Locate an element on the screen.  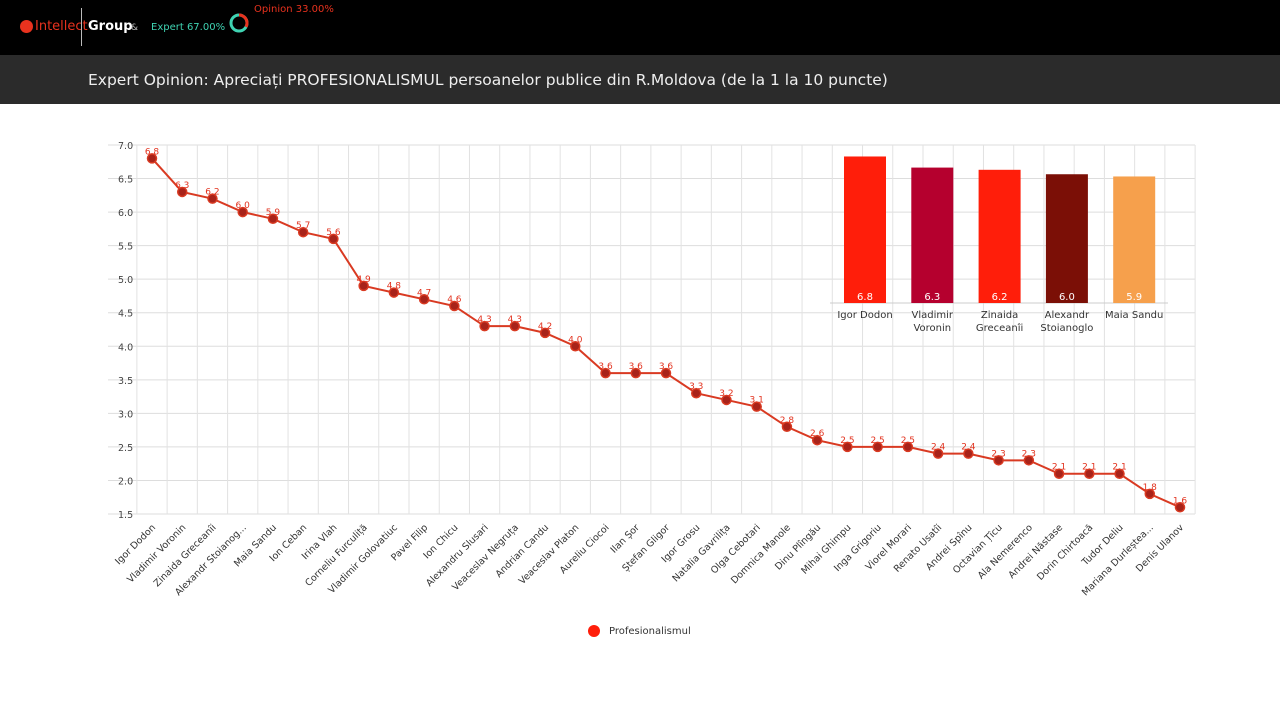
data-label: 6.3 is located at coordinates (182, 186).